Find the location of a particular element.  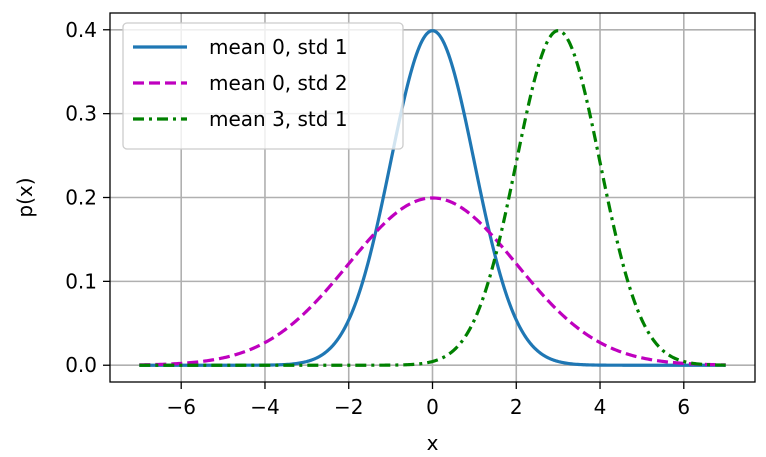

x-tick-label: 2 is located at coordinates (516, 407).